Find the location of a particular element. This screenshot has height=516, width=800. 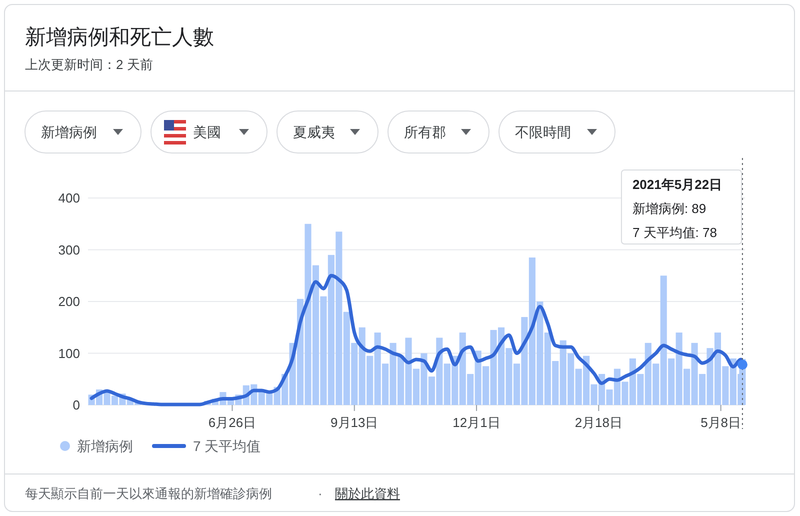

text: 新增病例 is located at coordinates (69, 132).